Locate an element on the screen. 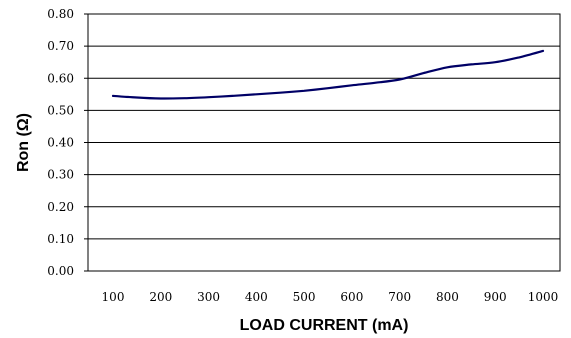 The width and height of the screenshot is (571, 338). x-axis-ticks: 100 200 300 400 500 600 700 800 900 1000 is located at coordinates (330, 297).